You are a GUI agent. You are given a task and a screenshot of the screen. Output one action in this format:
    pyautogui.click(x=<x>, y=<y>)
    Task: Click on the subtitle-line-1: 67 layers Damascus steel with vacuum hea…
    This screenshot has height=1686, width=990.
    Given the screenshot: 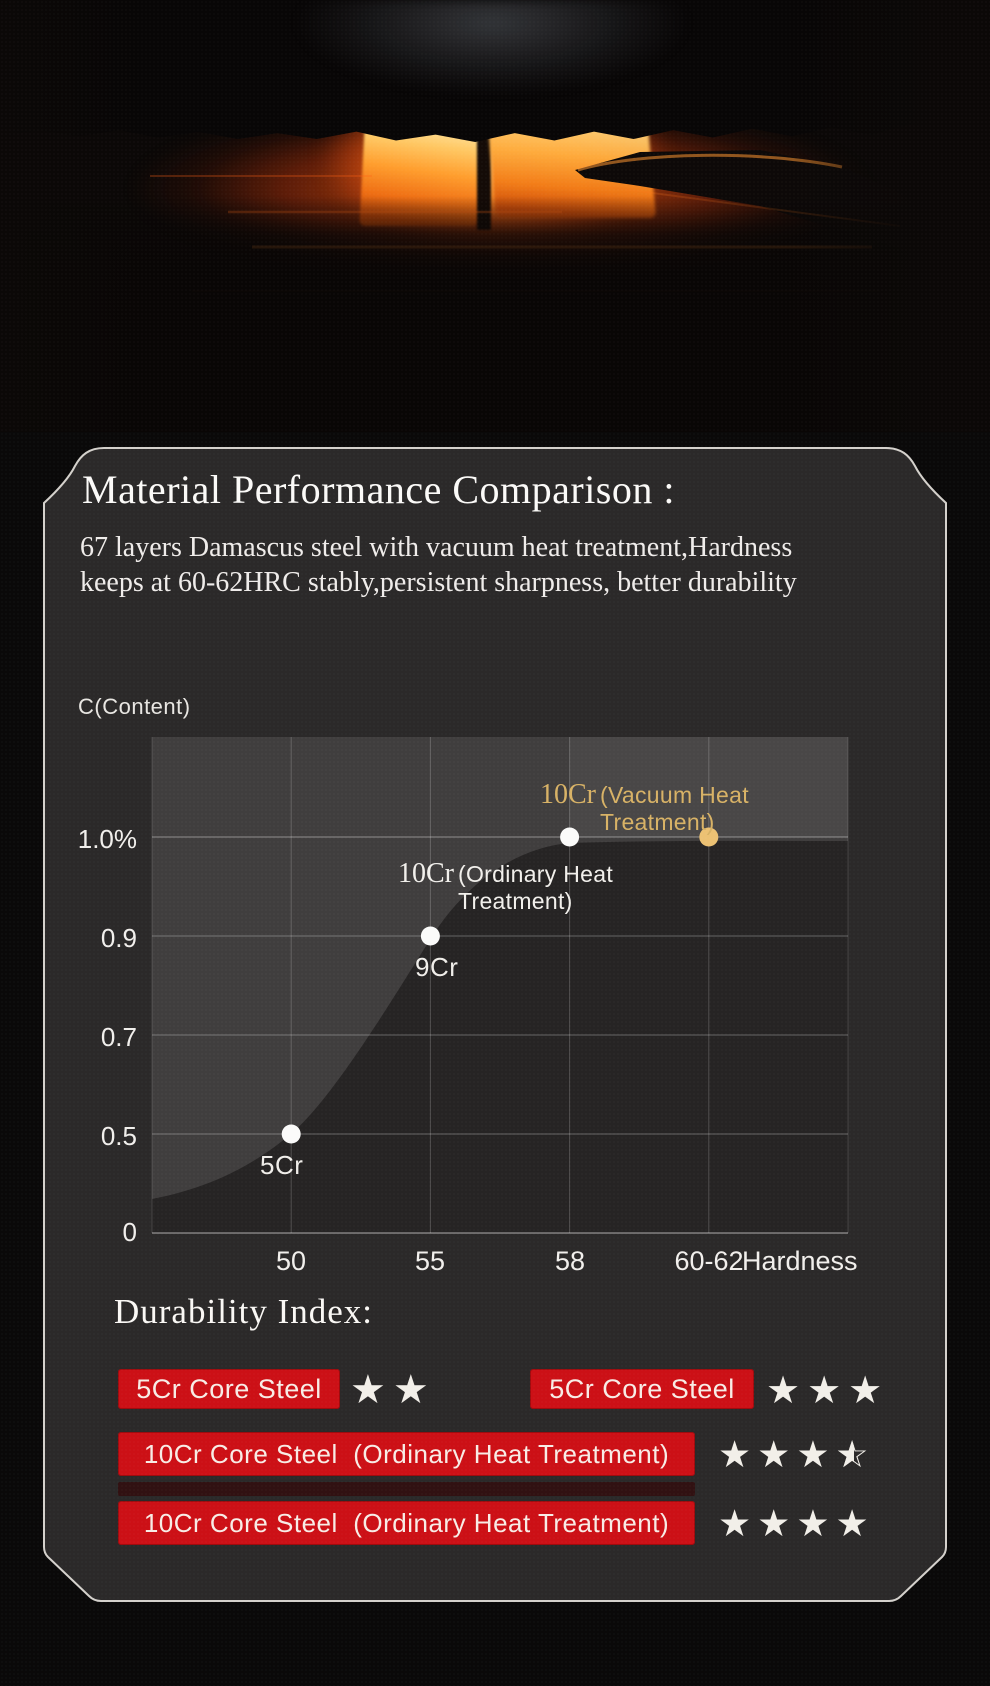 What is the action you would take?
    pyautogui.click(x=436, y=547)
    